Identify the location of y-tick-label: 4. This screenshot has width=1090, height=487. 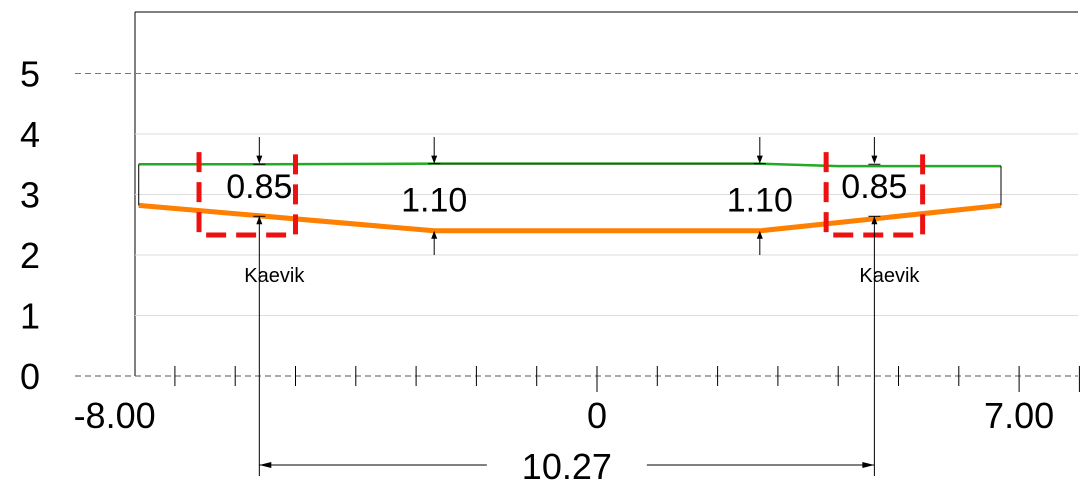
(30, 134).